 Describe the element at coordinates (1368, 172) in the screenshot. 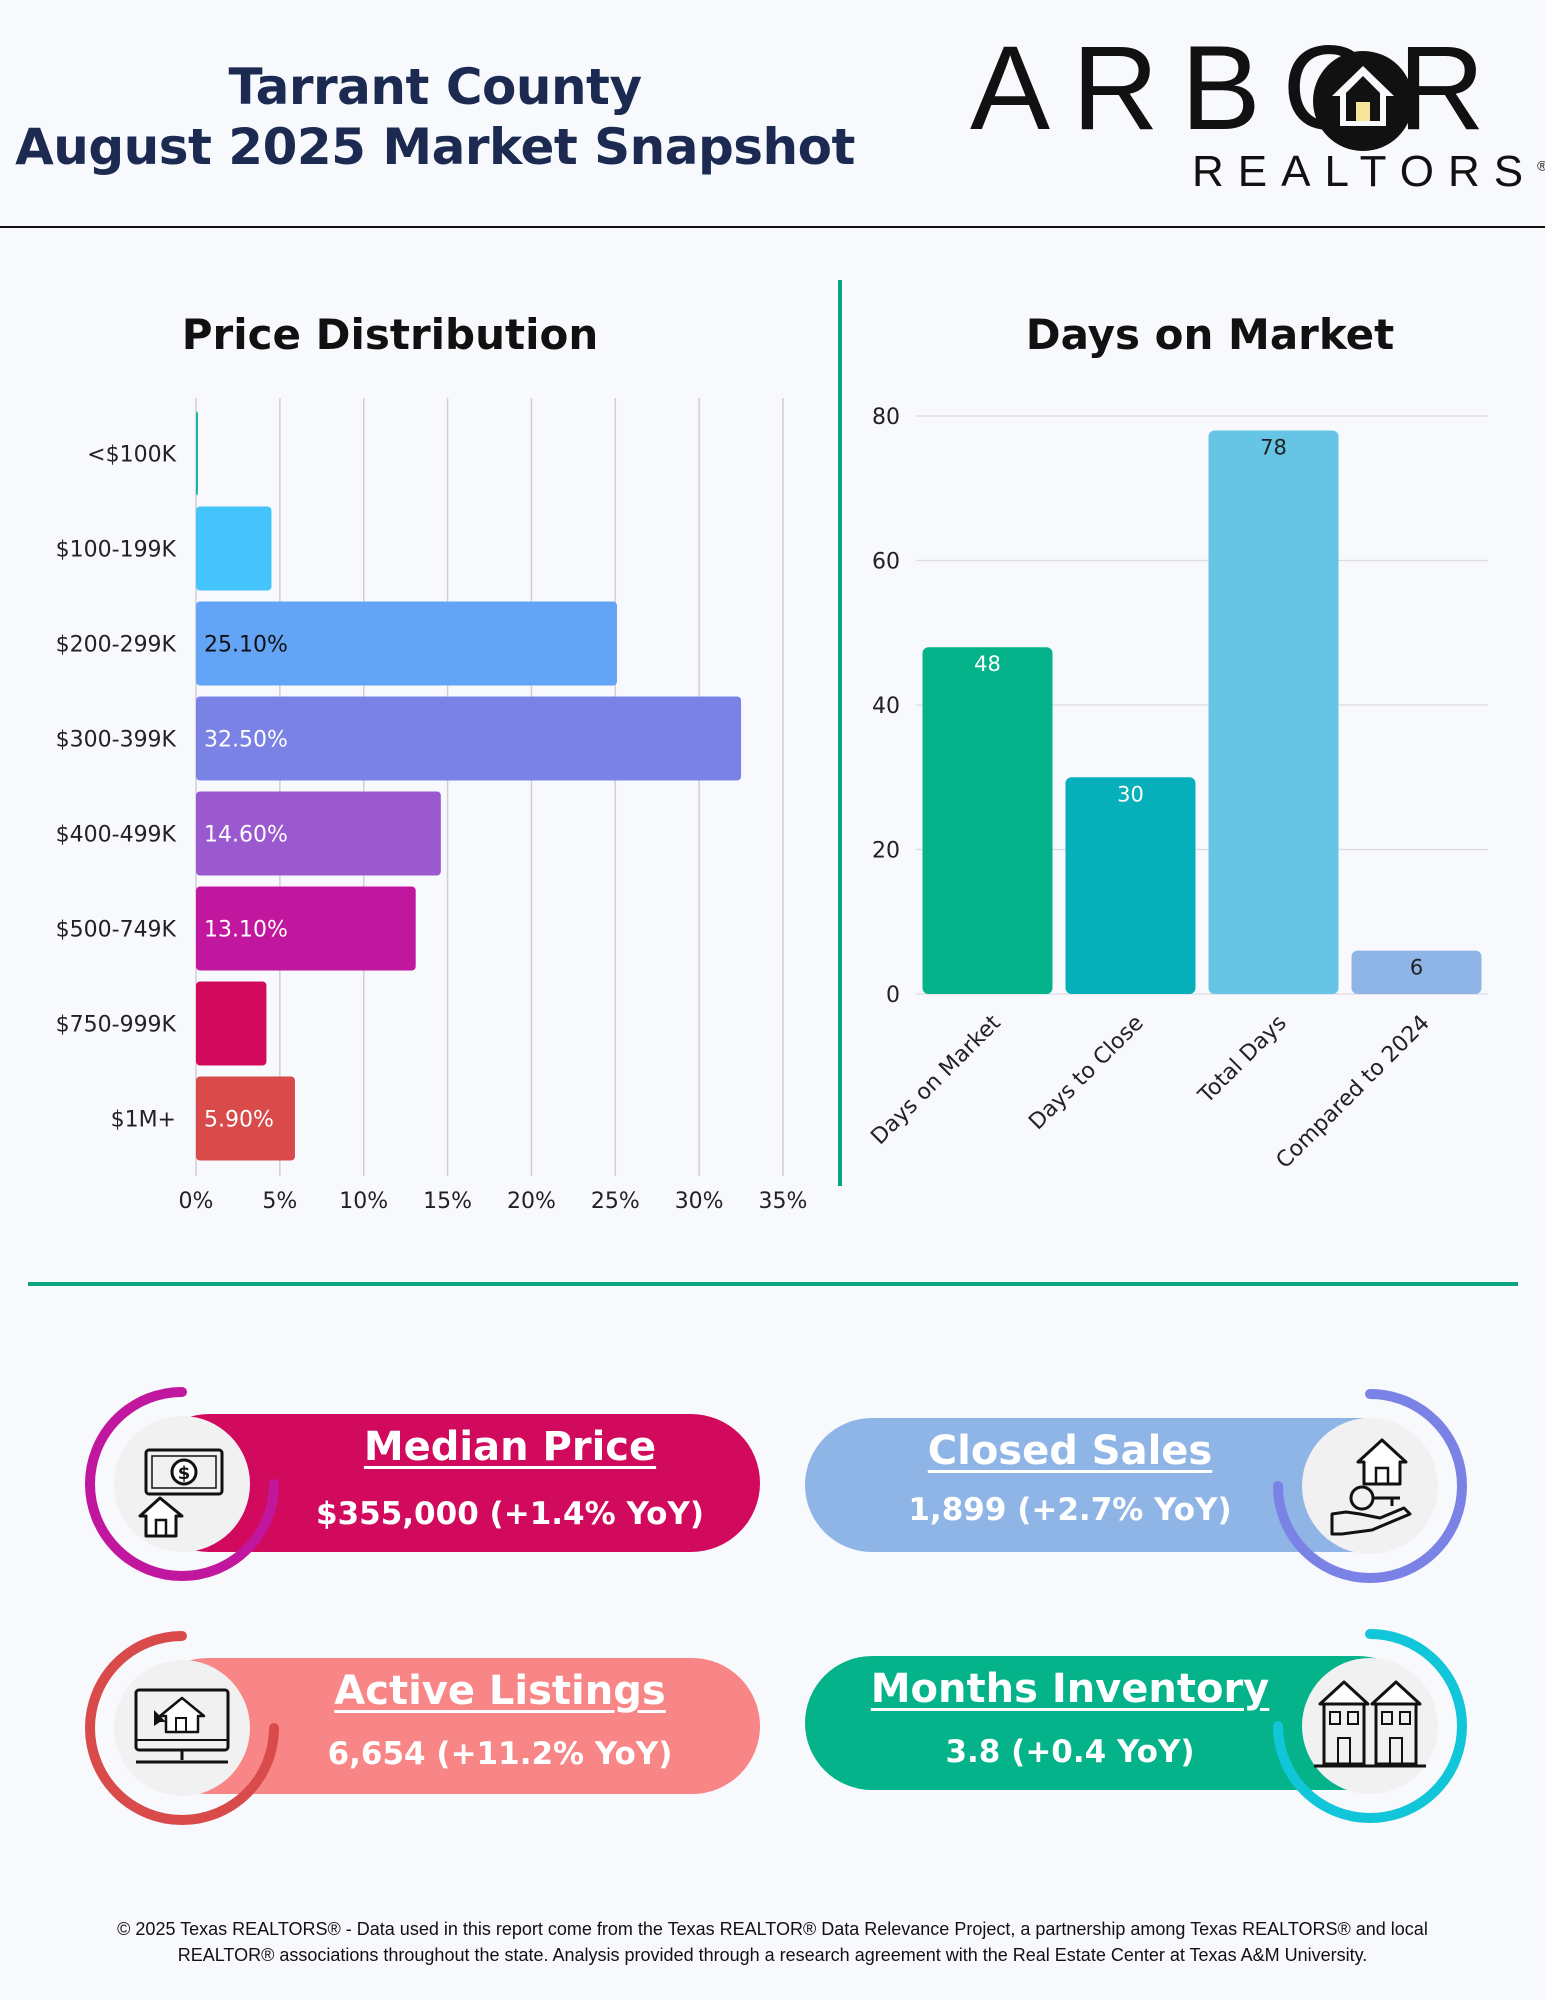

I see `logo-subtitle: REALTORS®` at that location.